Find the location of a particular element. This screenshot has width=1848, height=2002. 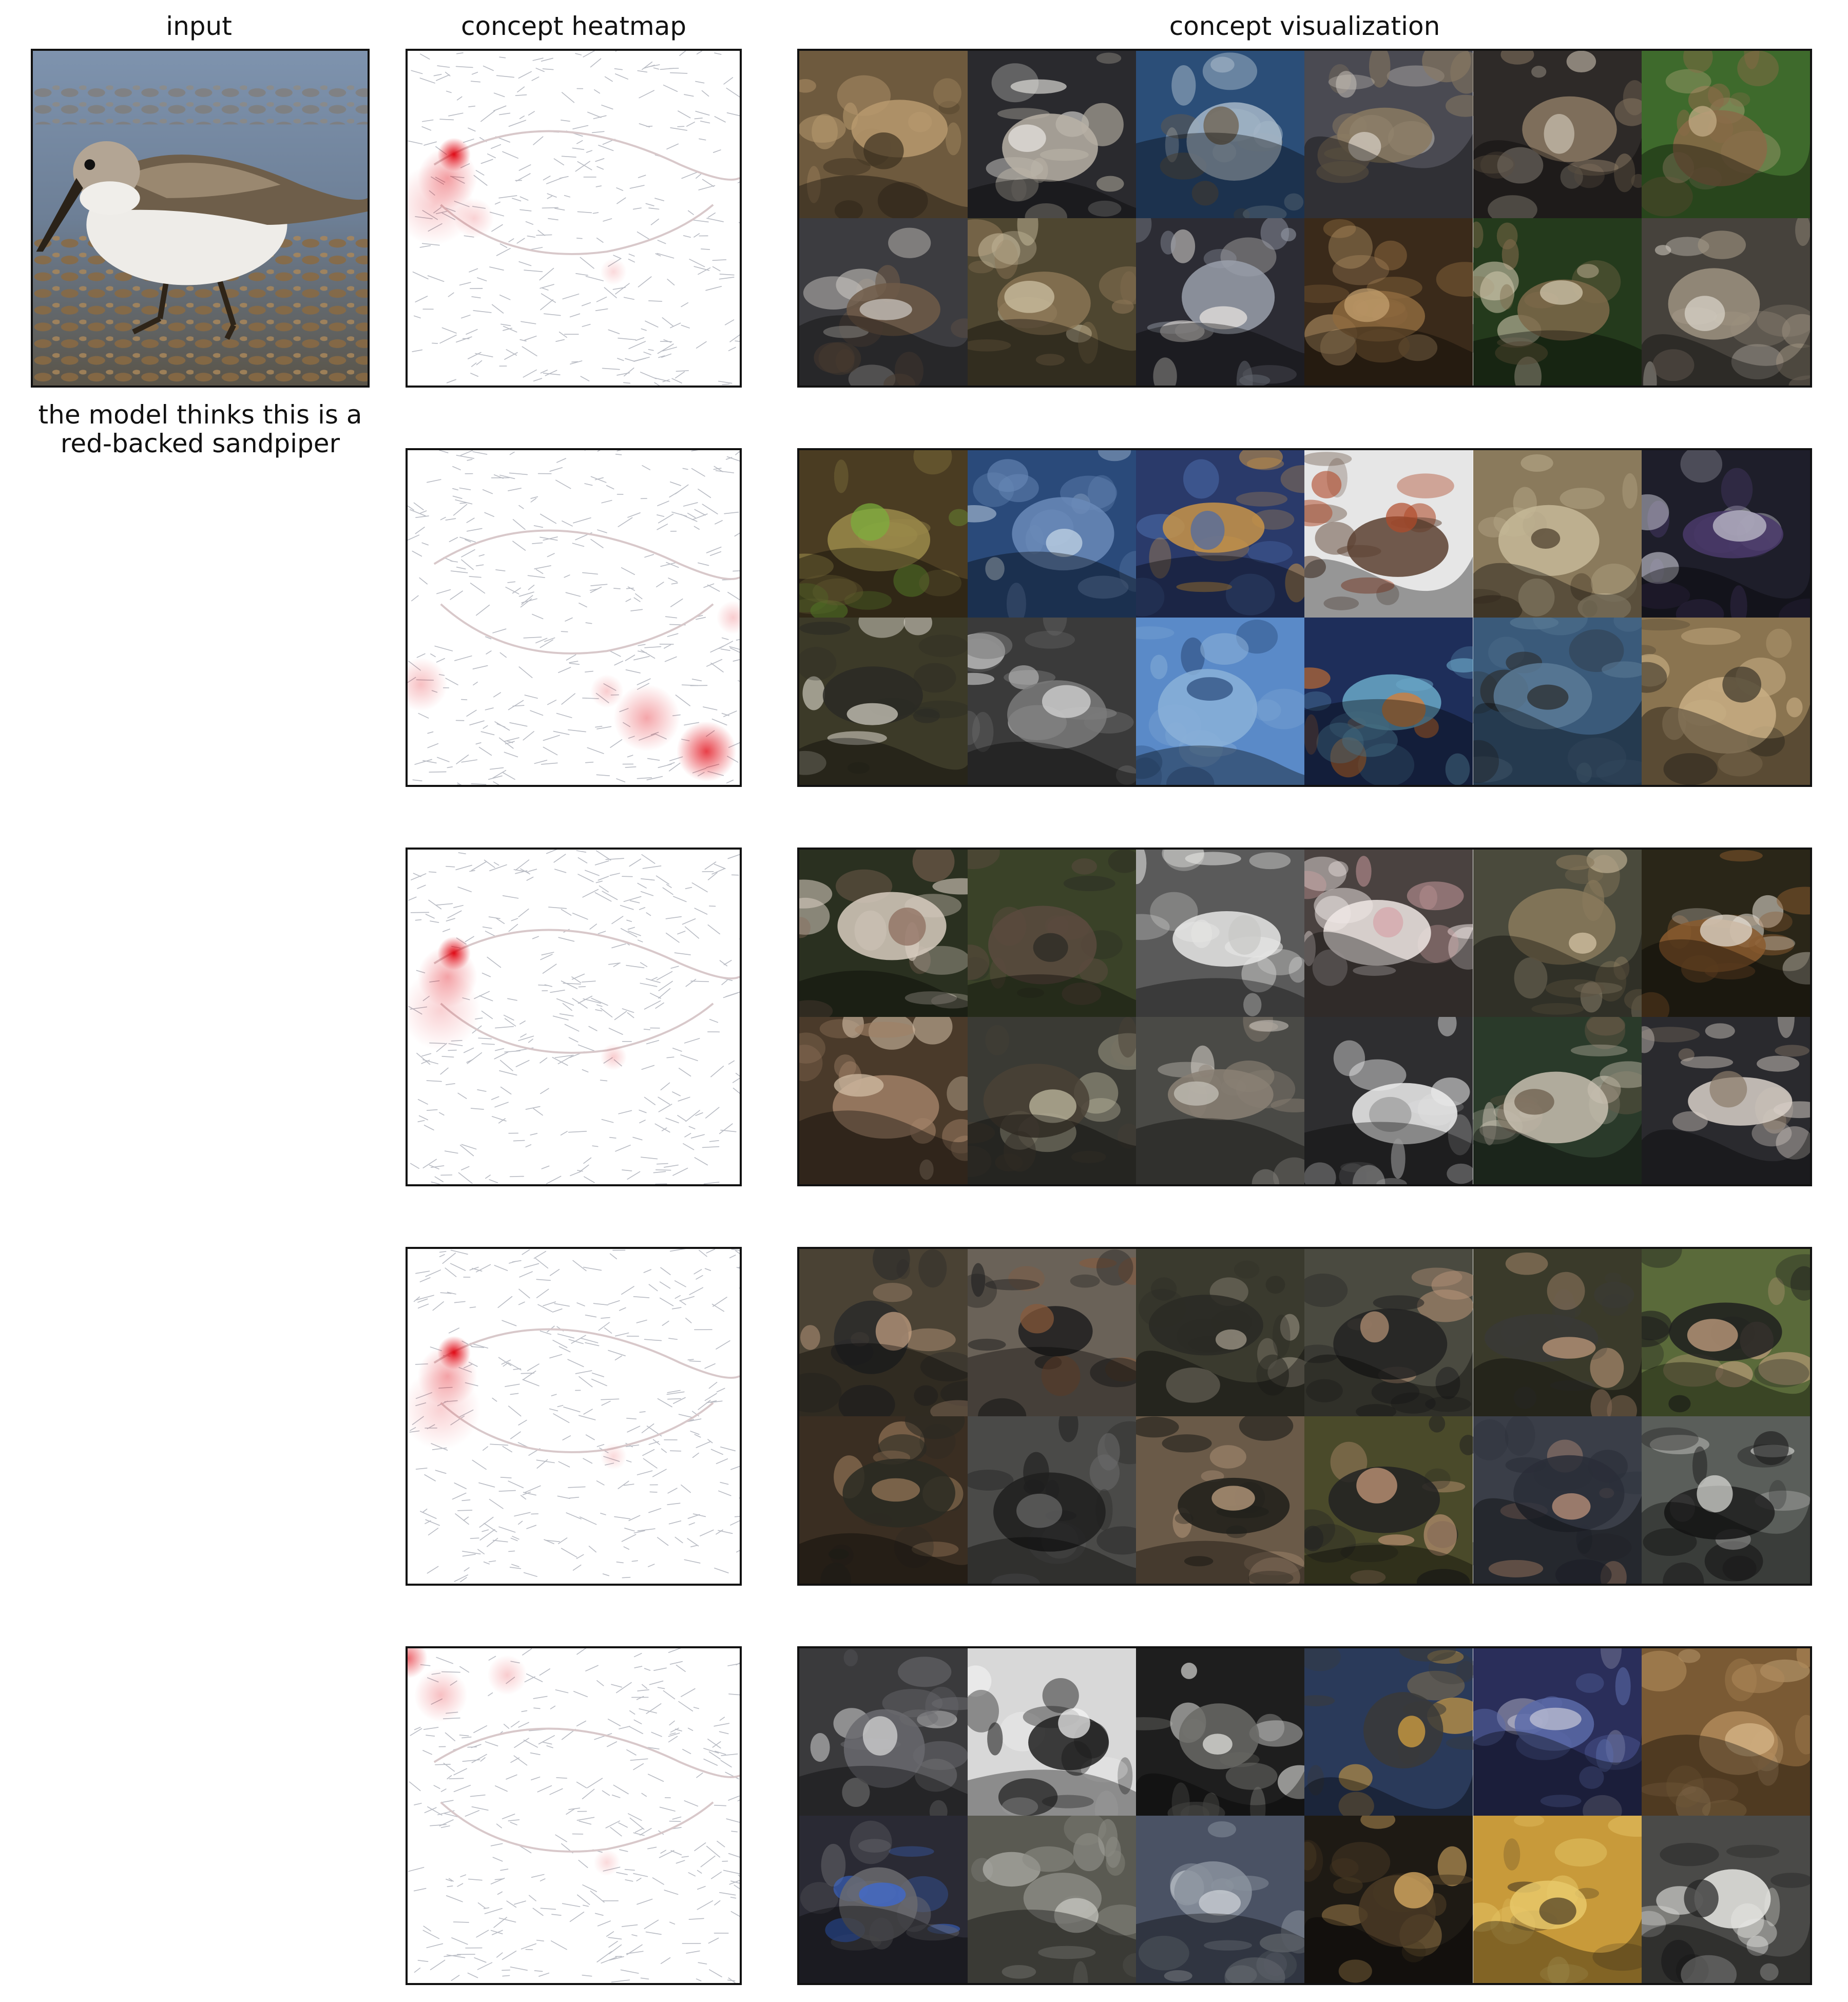

input-image is located at coordinates (200, 218).